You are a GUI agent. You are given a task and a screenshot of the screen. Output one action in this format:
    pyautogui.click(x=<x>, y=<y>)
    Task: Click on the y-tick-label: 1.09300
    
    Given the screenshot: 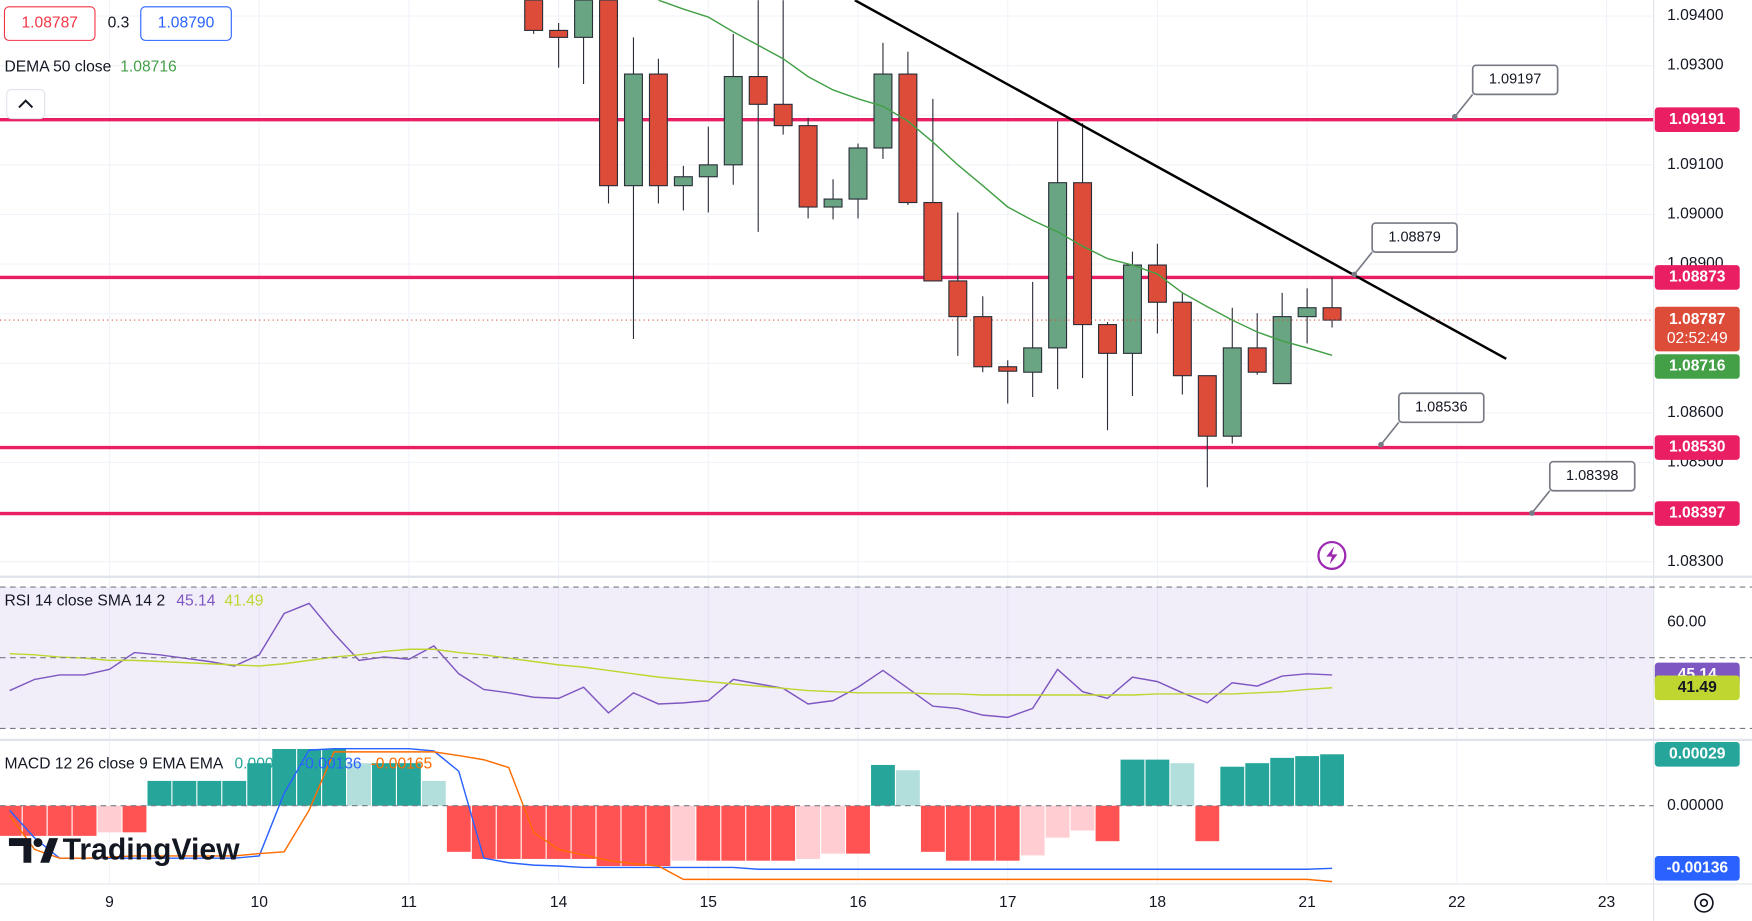 What is the action you would take?
    pyautogui.click(x=1695, y=65)
    